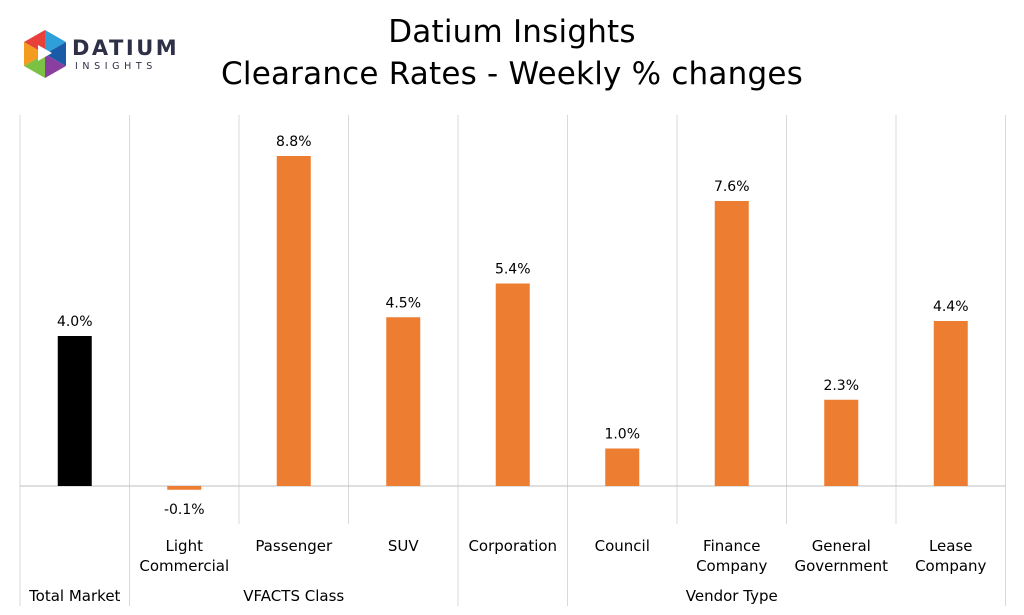  Describe the element at coordinates (126, 48) in the screenshot. I see `logo-wordmark: DATIUM` at that location.